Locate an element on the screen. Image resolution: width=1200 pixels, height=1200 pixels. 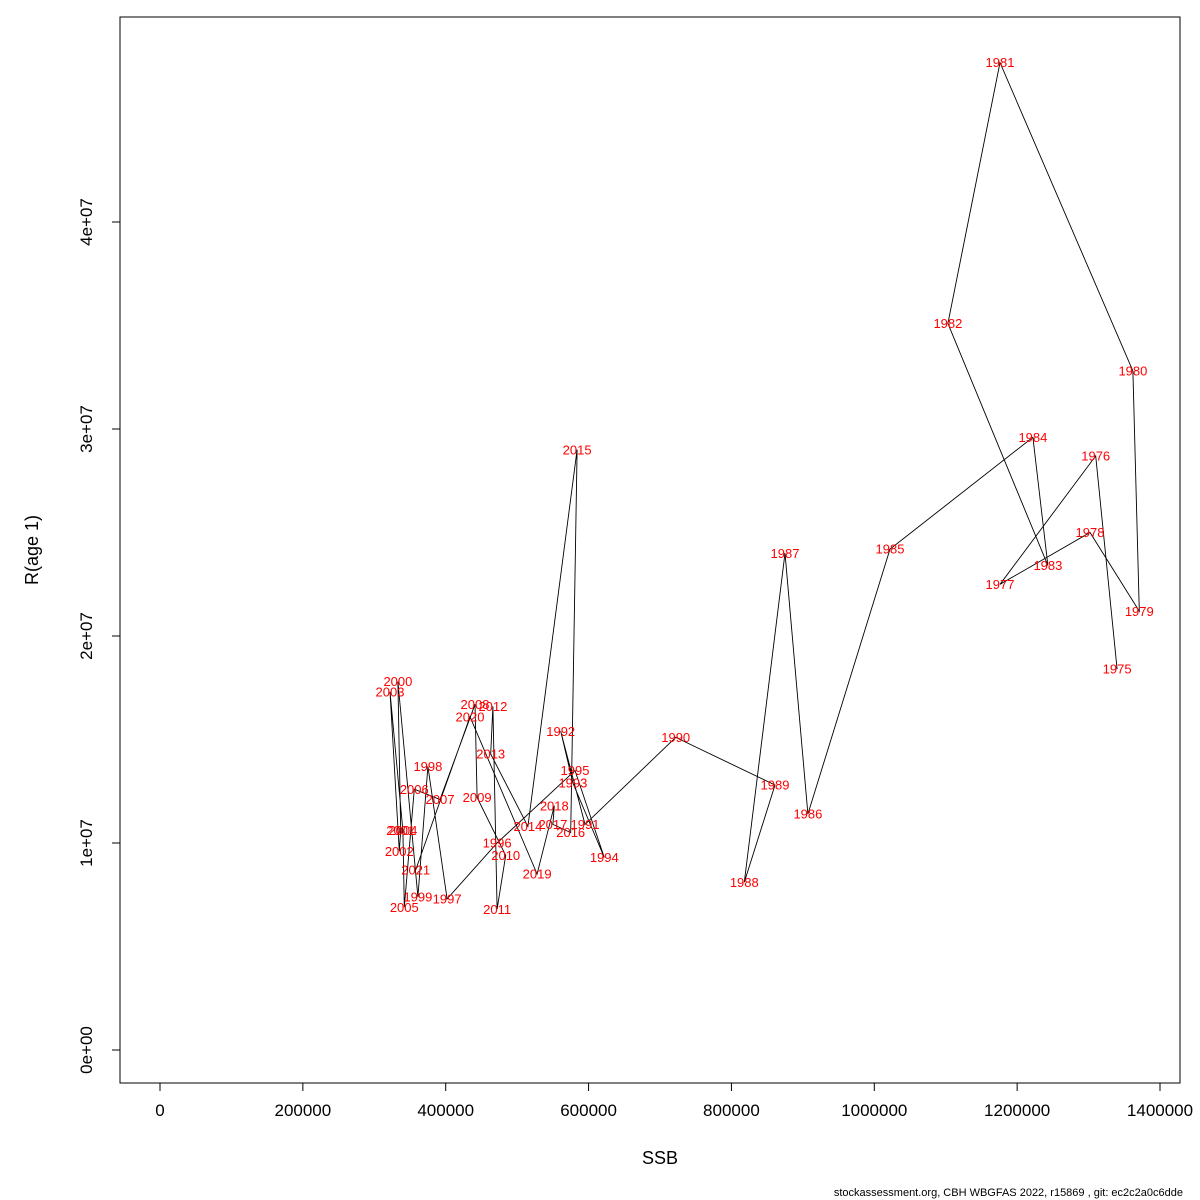
y-axis-title: R(age 1) is located at coordinates (32, 550).